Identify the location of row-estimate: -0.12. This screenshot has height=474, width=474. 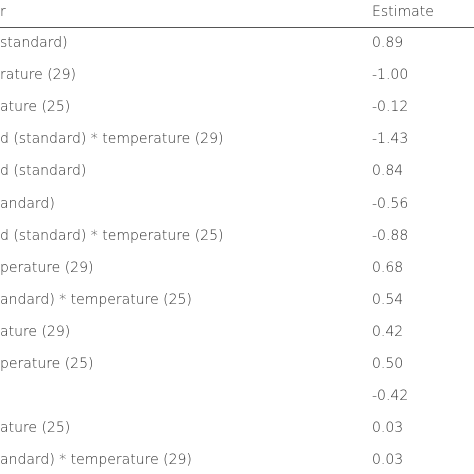
(390, 107).